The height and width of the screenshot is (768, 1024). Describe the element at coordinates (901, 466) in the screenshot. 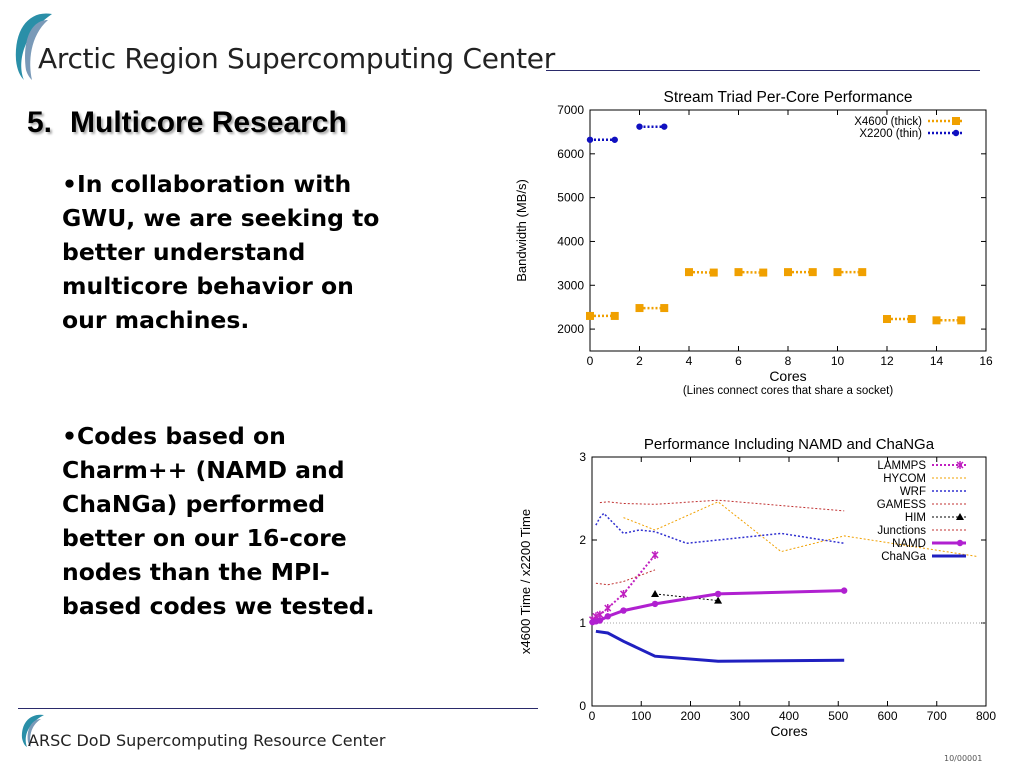

I see `legend-label: LAMMPS` at that location.